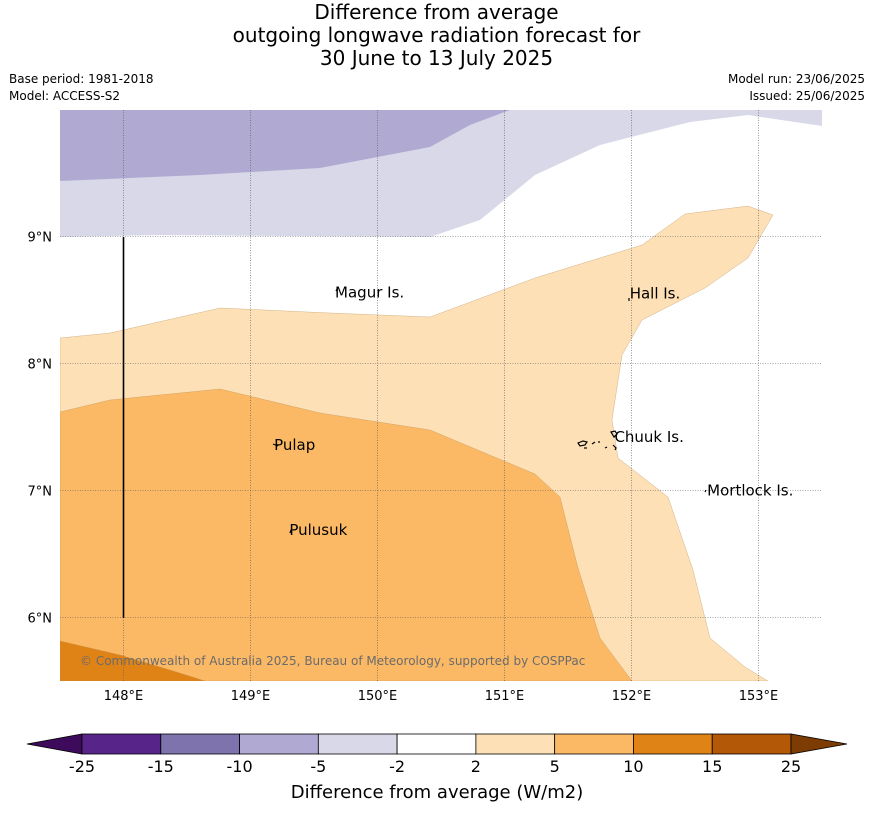 This screenshot has width=873, height=816. What do you see at coordinates (555, 766) in the screenshot?
I see `colorbar-tick-label: 5` at bounding box center [555, 766].